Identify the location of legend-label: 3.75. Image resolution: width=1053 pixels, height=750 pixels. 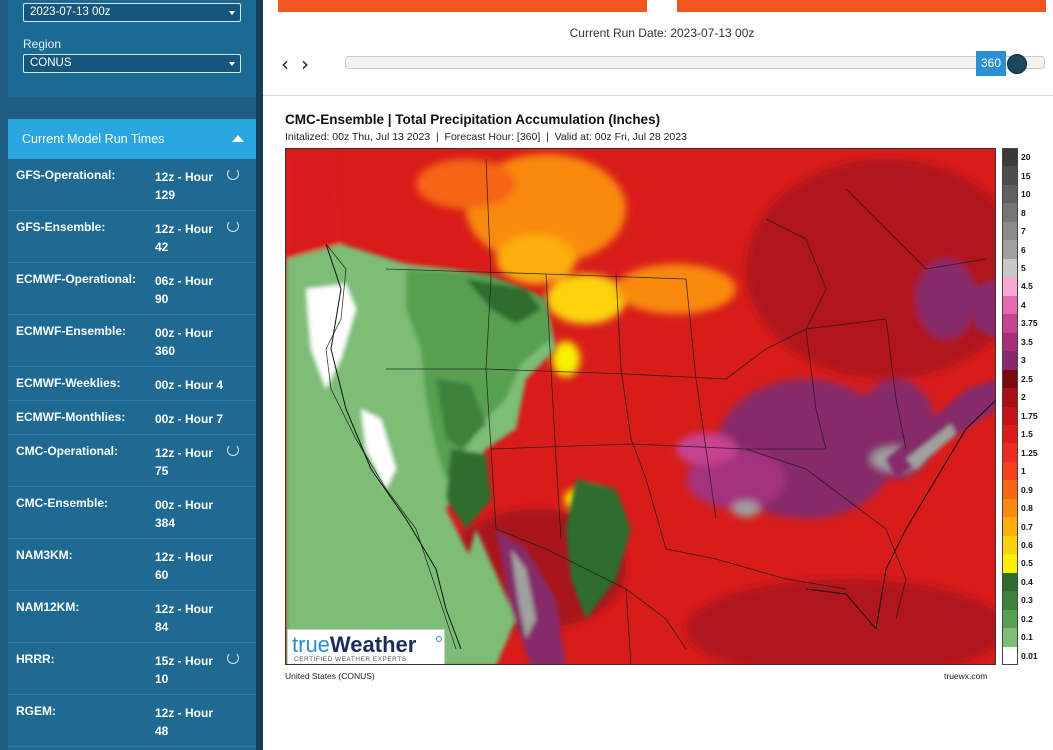
(1029, 323).